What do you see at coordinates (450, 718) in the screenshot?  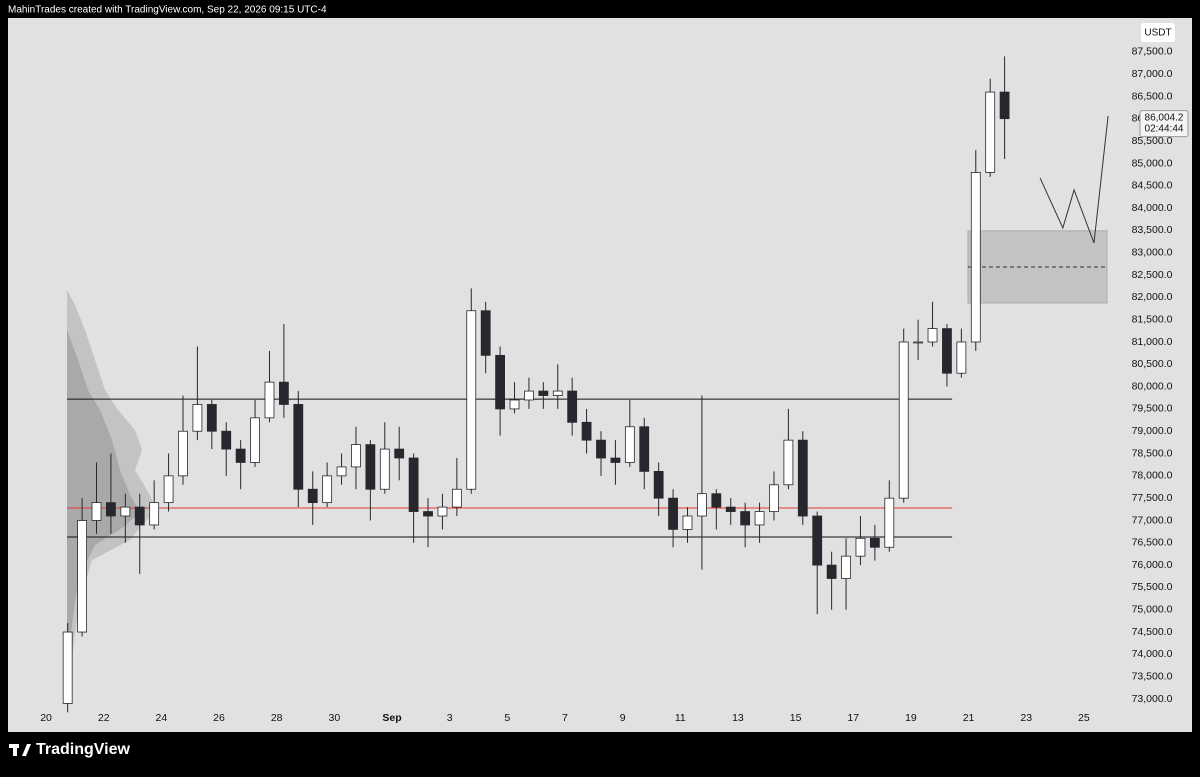 I see `x-tick-label: 3` at bounding box center [450, 718].